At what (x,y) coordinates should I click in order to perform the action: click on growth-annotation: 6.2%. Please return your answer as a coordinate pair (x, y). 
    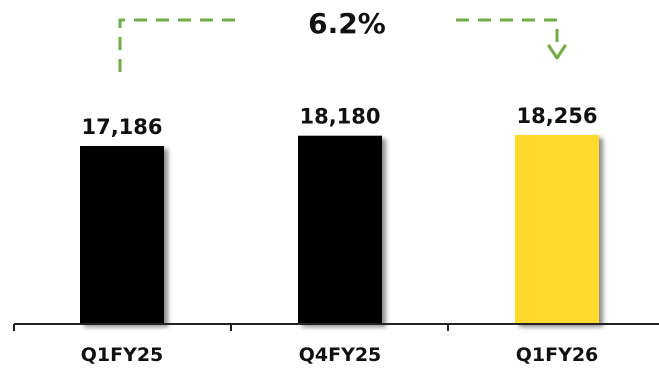
    Looking at the image, I should click on (342, 39).